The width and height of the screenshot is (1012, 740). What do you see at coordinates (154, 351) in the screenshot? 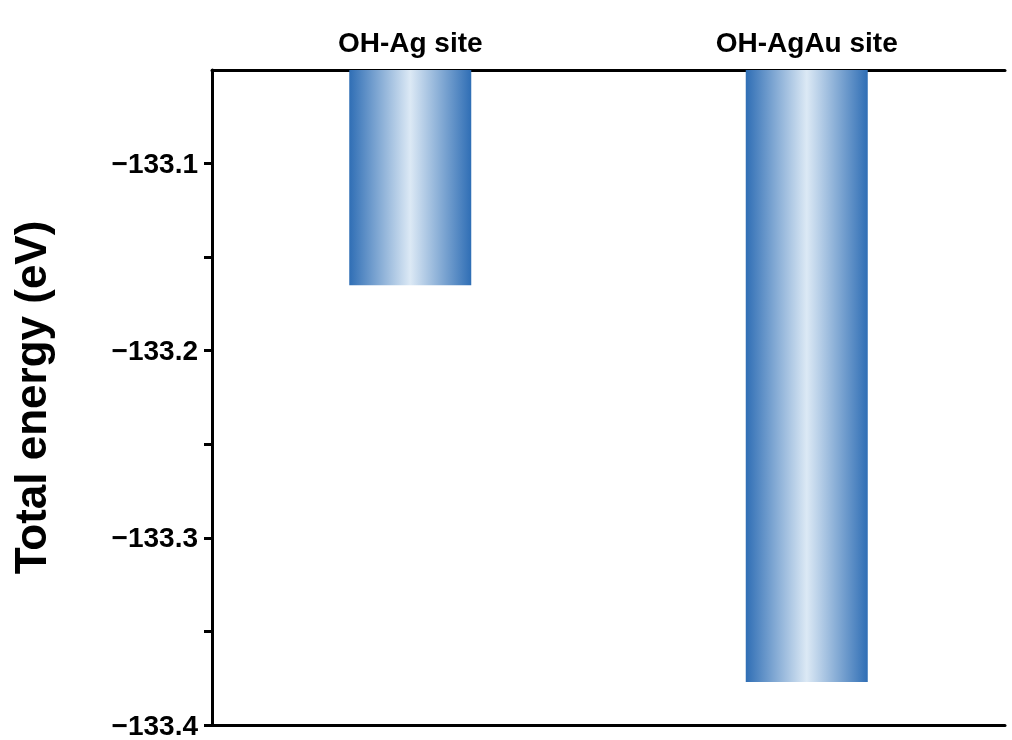
I see `y-tick-label: −133.2` at bounding box center [154, 351].